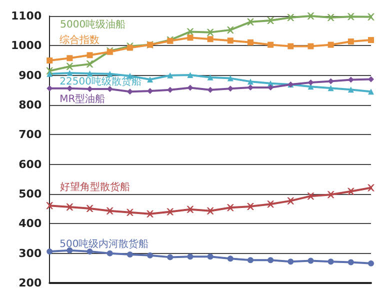 The width and height of the screenshot is (387, 299). I want to click on y-tick-label: 700, so click(30, 135).